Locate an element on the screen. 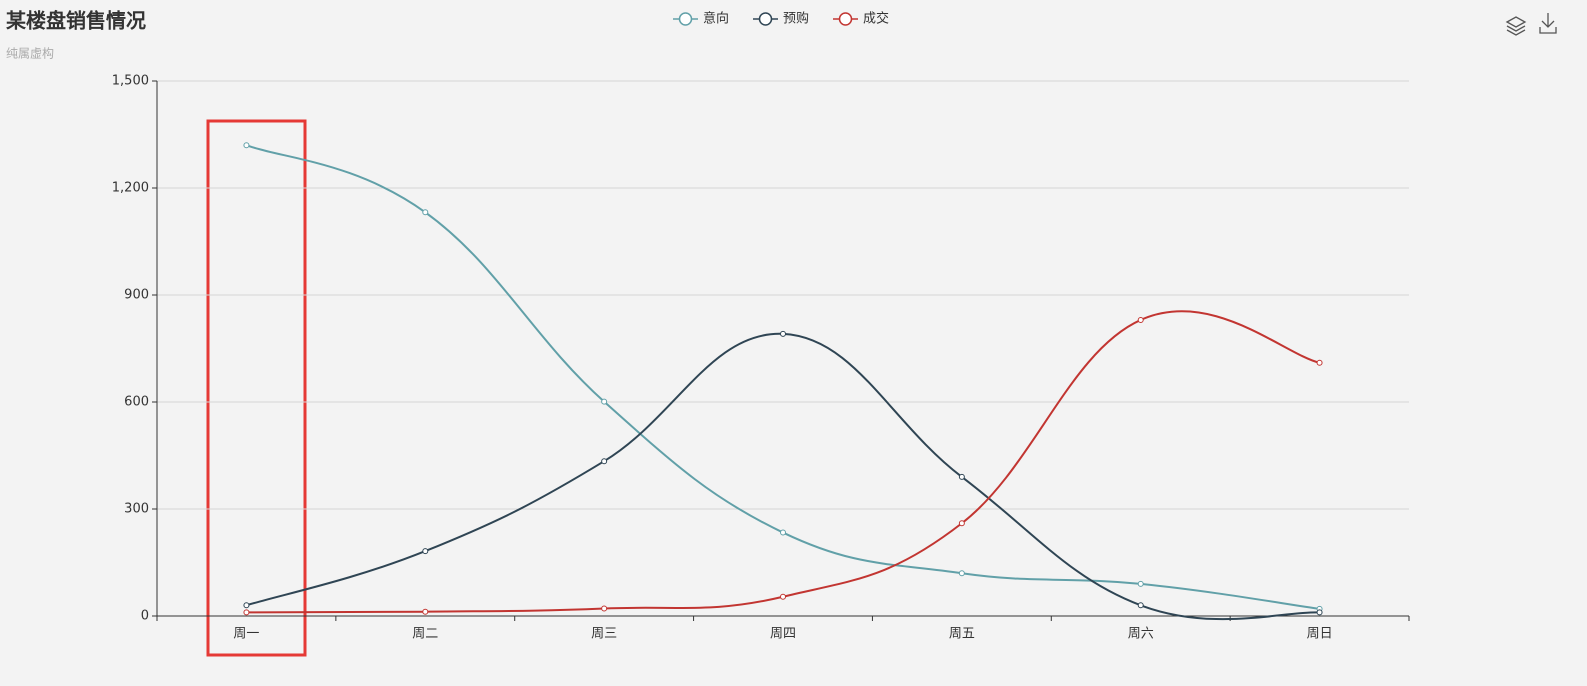  toolbox is located at coordinates (1531, 24).